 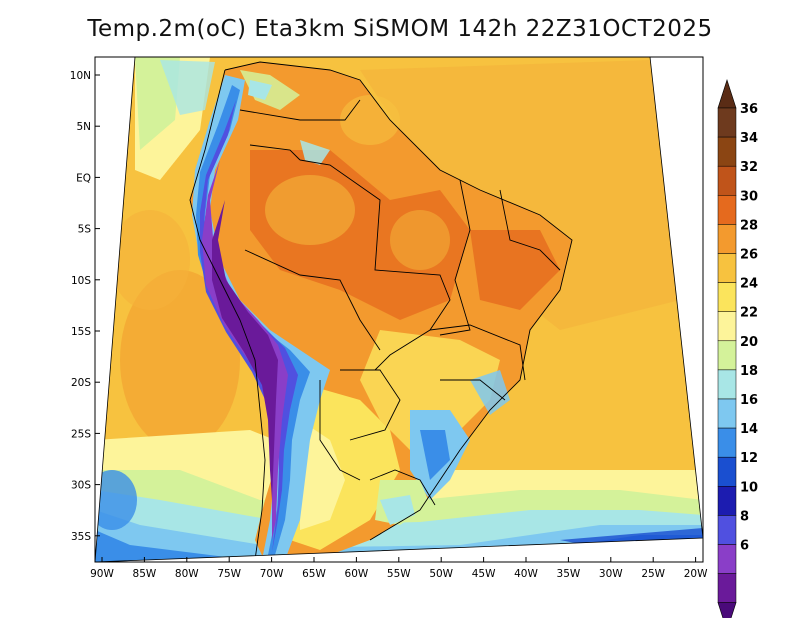 What do you see at coordinates (749, 371) in the screenshot?
I see `colorbar-label: 18` at bounding box center [749, 371].